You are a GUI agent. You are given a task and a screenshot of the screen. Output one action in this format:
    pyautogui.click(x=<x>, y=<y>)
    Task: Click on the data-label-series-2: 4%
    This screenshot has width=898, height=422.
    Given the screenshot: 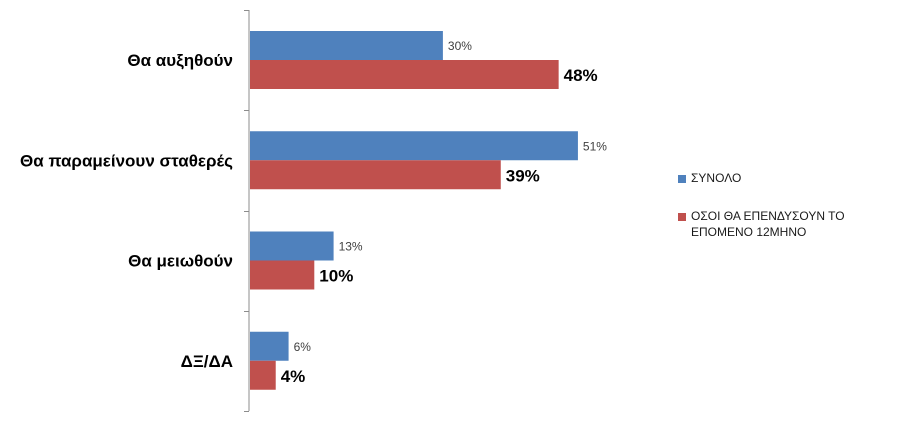 What is the action you would take?
    pyautogui.click(x=293, y=376)
    